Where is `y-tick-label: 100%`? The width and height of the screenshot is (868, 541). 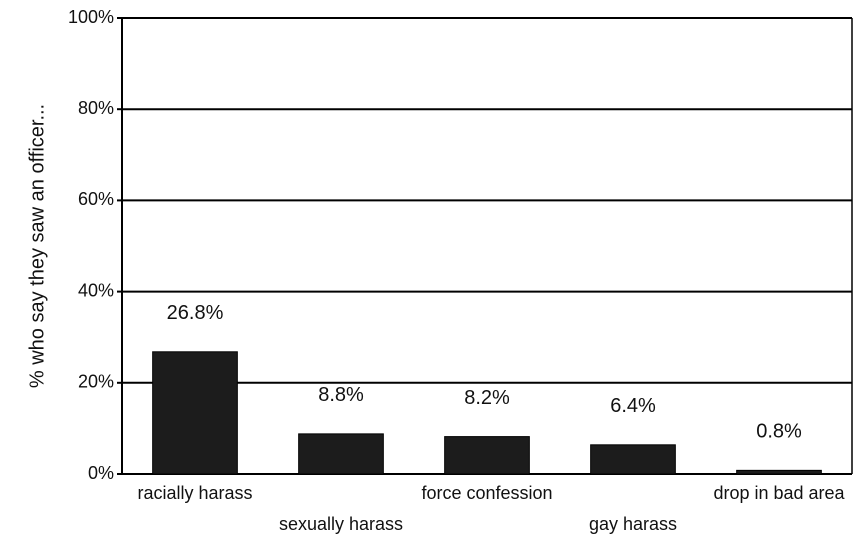 y-tick-label: 100% is located at coordinates (91, 17).